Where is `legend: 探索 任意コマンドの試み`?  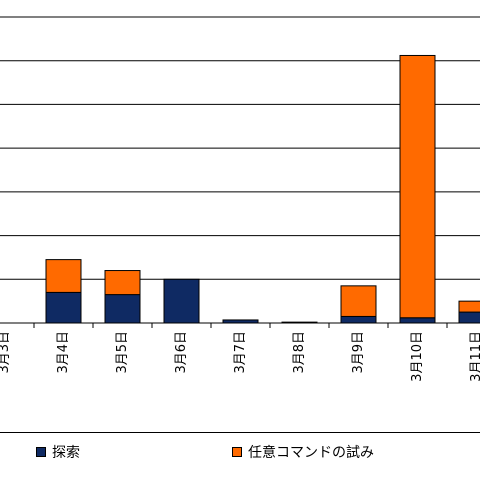
legend: 探索 任意コマンドの試み is located at coordinates (240, 456).